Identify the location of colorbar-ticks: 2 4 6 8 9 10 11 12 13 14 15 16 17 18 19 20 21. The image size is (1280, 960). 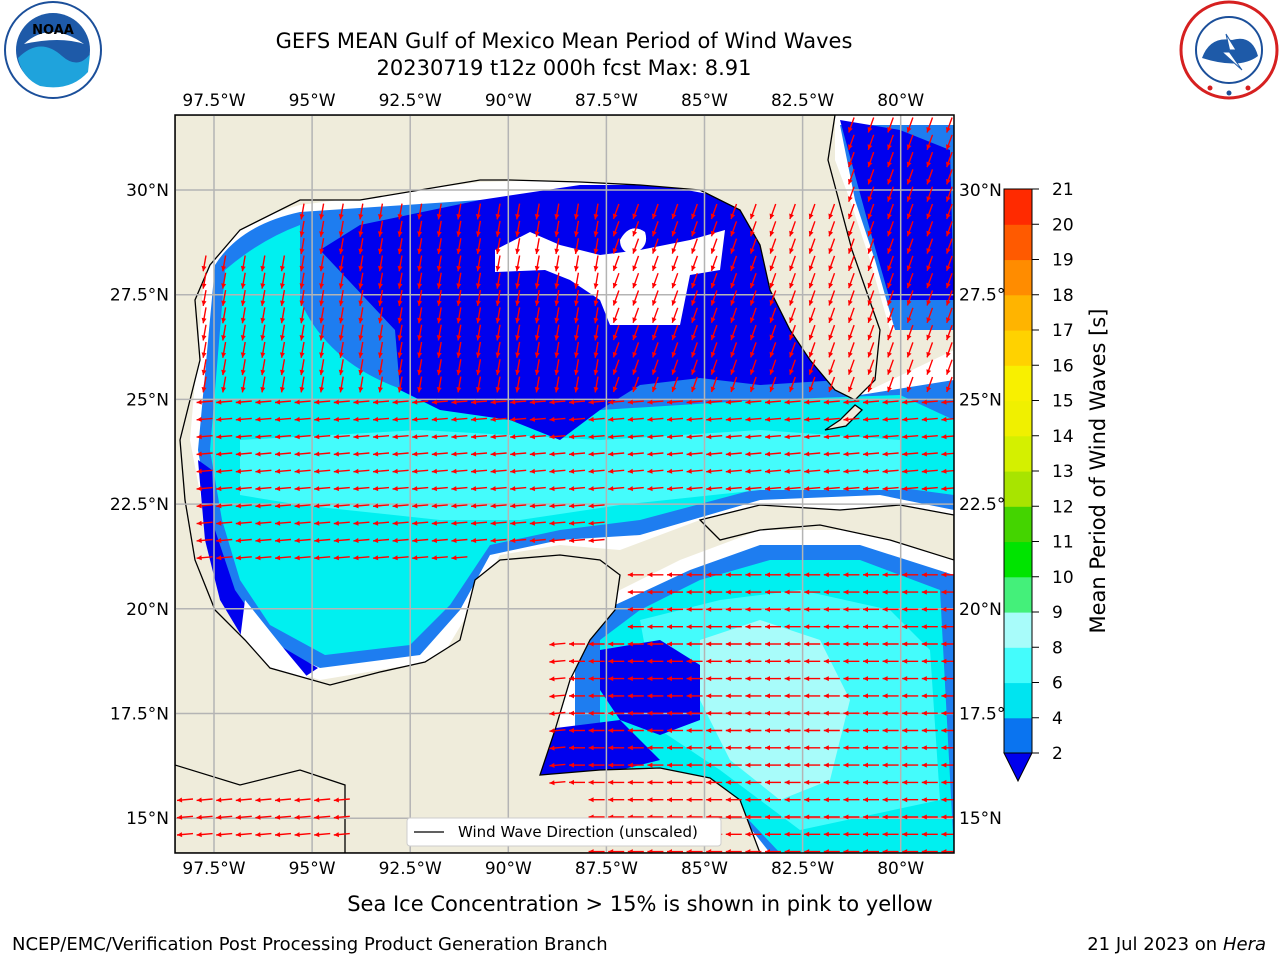
(1053, 472).